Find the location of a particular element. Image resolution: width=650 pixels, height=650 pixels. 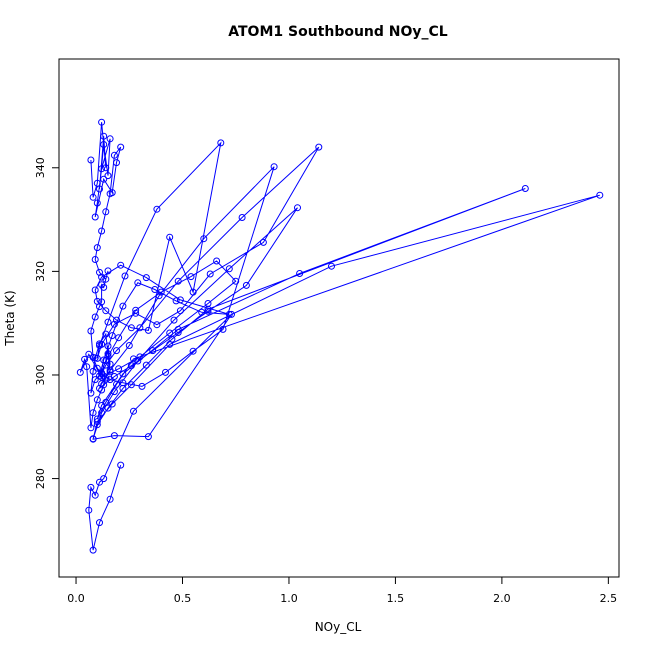

x-tick-label: 0.5 is located at coordinates (183, 598).